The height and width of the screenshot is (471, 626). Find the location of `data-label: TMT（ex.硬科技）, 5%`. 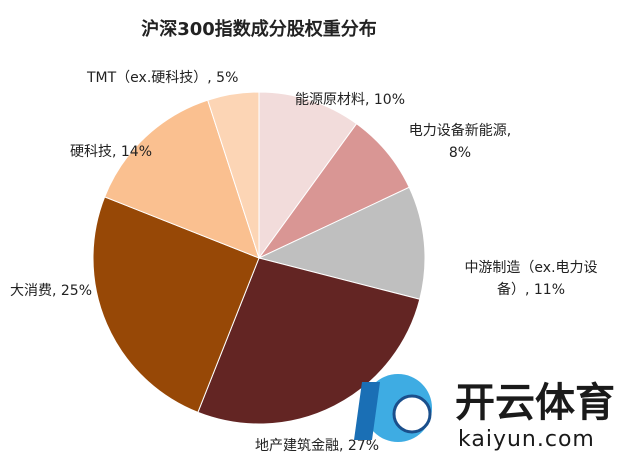

data-label: TMT（ex.硬科技）, 5% is located at coordinates (162, 78).